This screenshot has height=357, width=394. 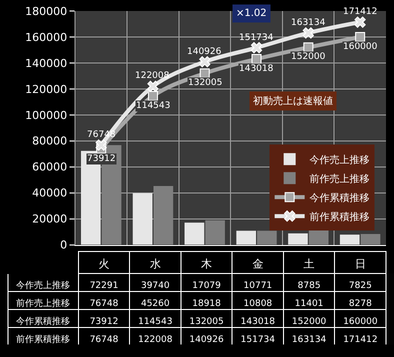 I want to click on y-tick-label: 120000, so click(x=46, y=89).